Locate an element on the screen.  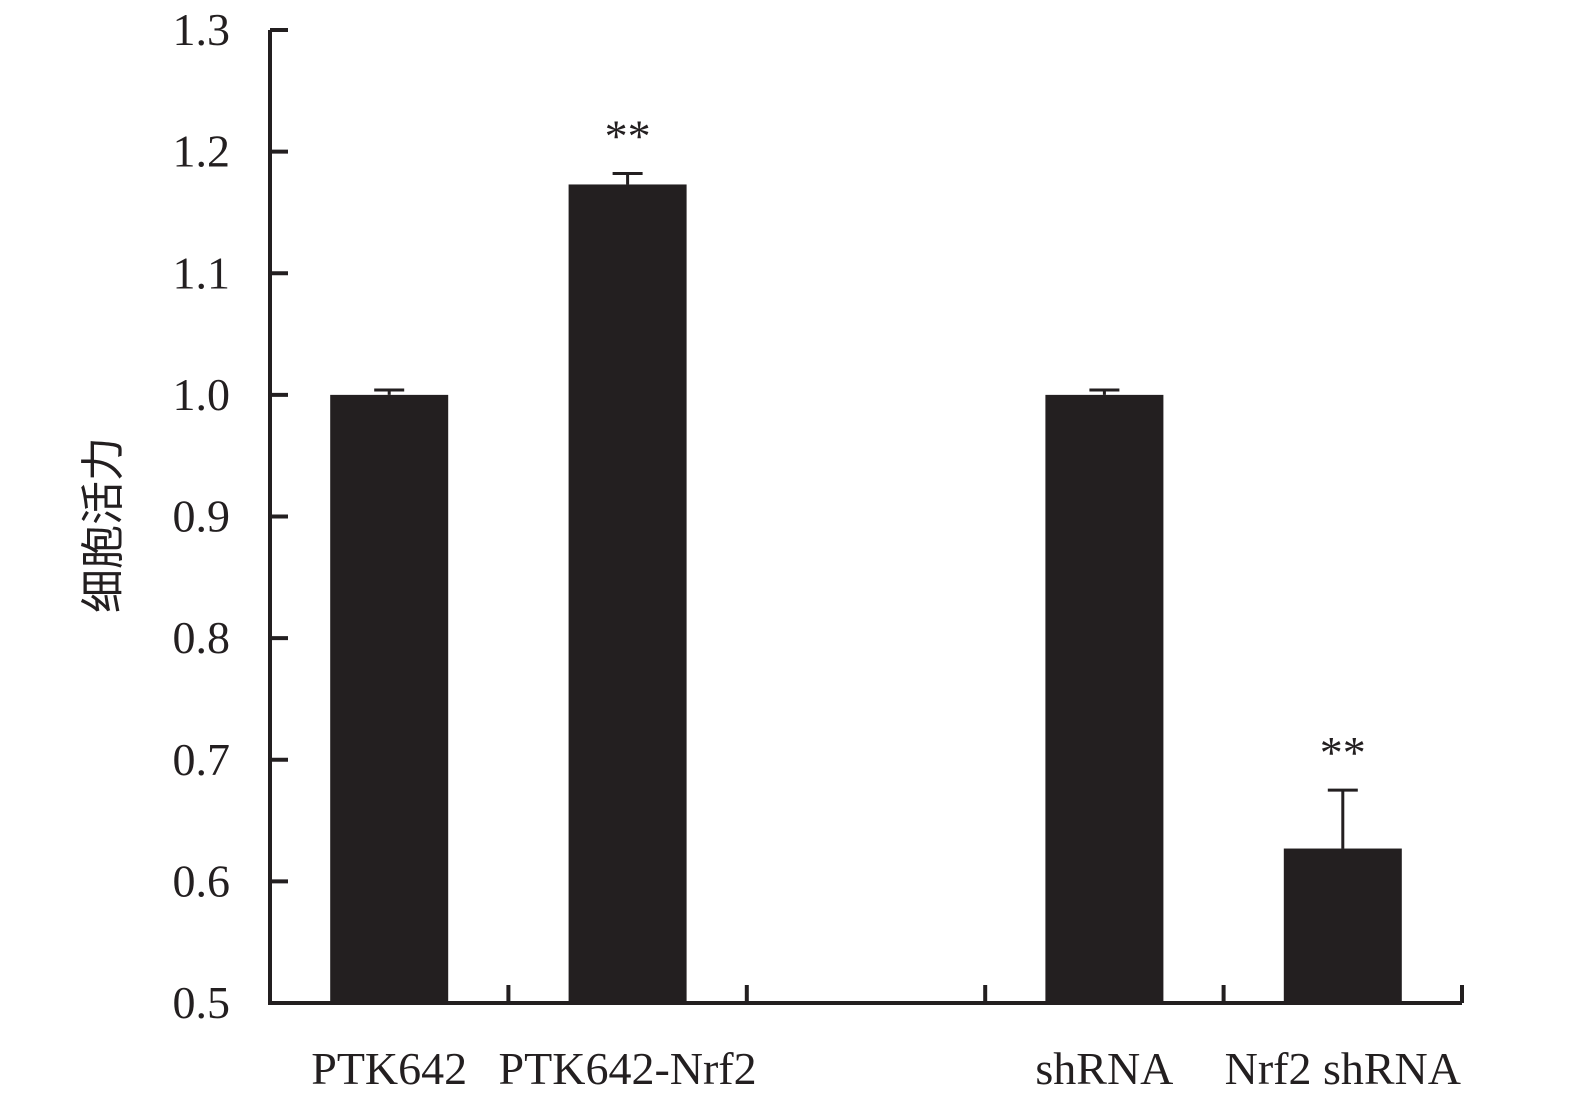
y-tick-label: 0.5 is located at coordinates (202, 1002).